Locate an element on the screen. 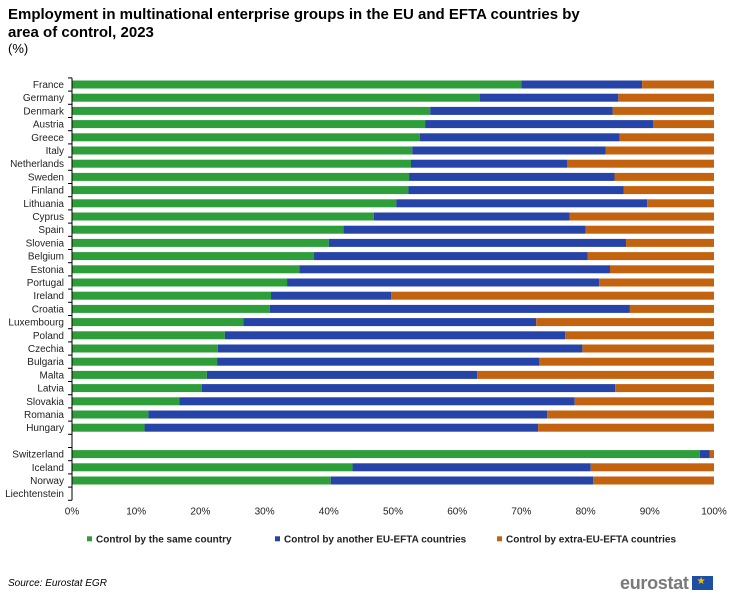 The image size is (733, 600). category-label: Austria is located at coordinates (49, 125).